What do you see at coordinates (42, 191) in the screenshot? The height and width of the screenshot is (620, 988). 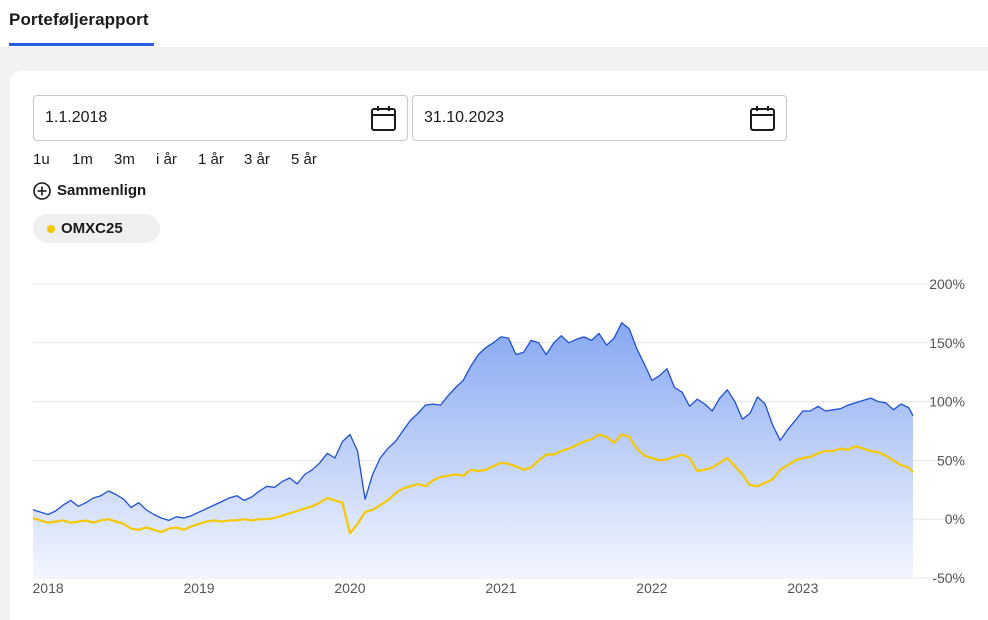 I see `plus-circle-icon` at bounding box center [42, 191].